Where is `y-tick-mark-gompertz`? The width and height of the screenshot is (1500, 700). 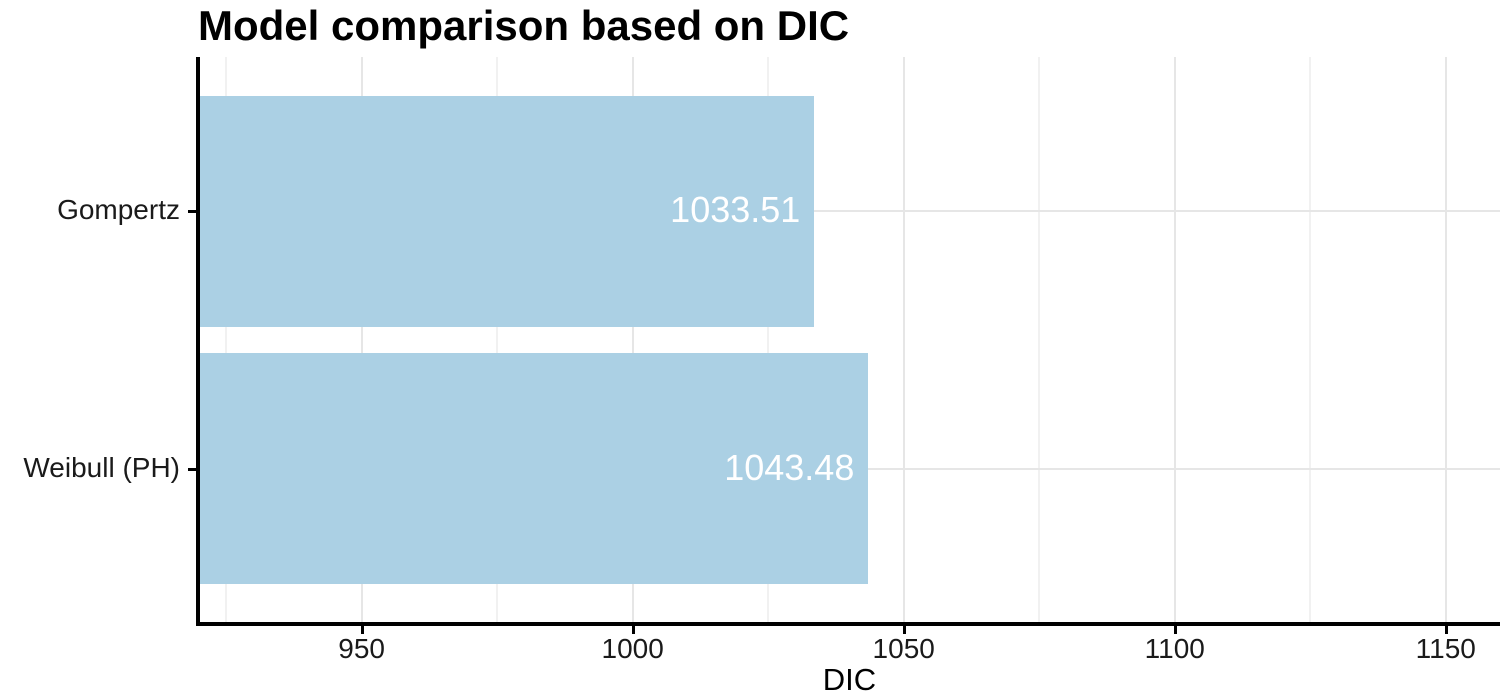
y-tick-mark-gompertz is located at coordinates (193, 212).